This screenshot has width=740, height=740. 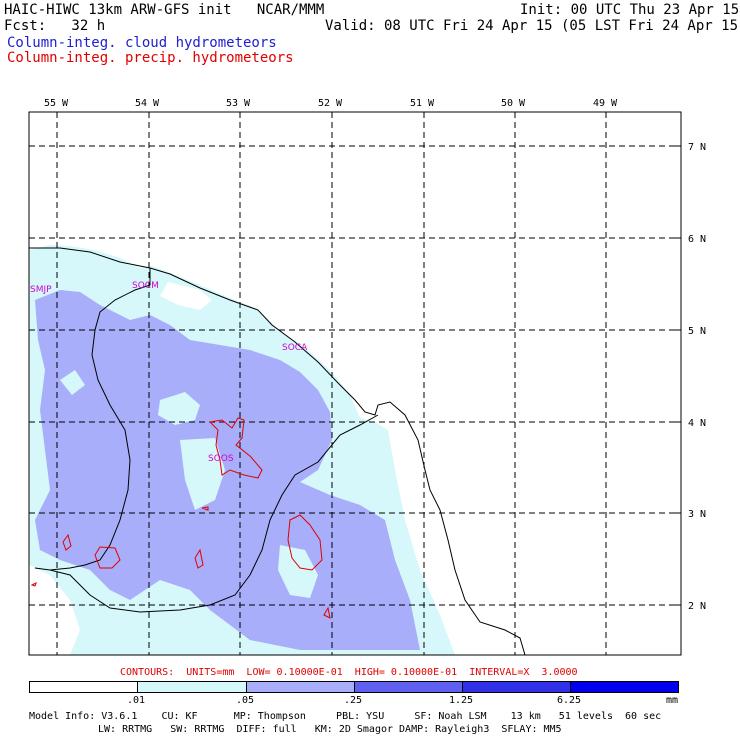 What do you see at coordinates (517, 687) in the screenshot?
I see `colorbar-cell-darker` at bounding box center [517, 687].